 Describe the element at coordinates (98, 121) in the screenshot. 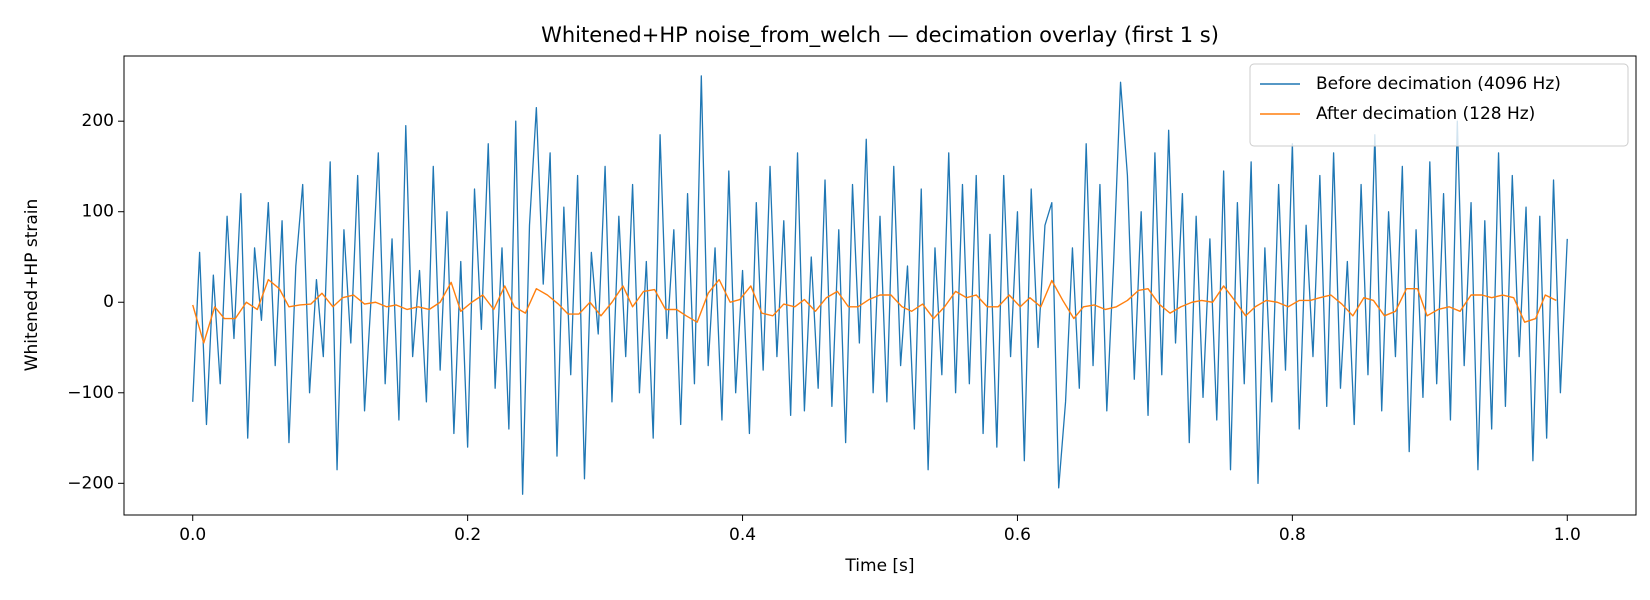

I see `y-tick-label: 200` at that location.